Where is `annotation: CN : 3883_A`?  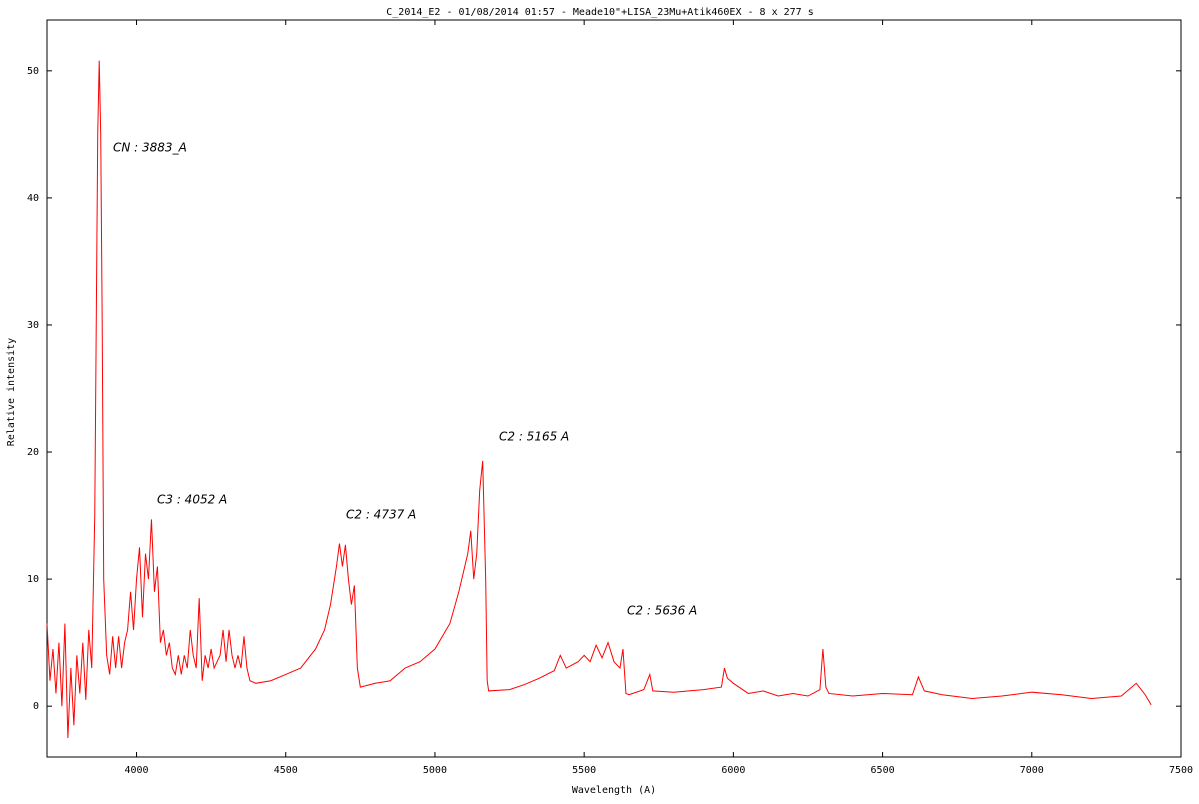 annotation: CN : 3883_A is located at coordinates (150, 148).